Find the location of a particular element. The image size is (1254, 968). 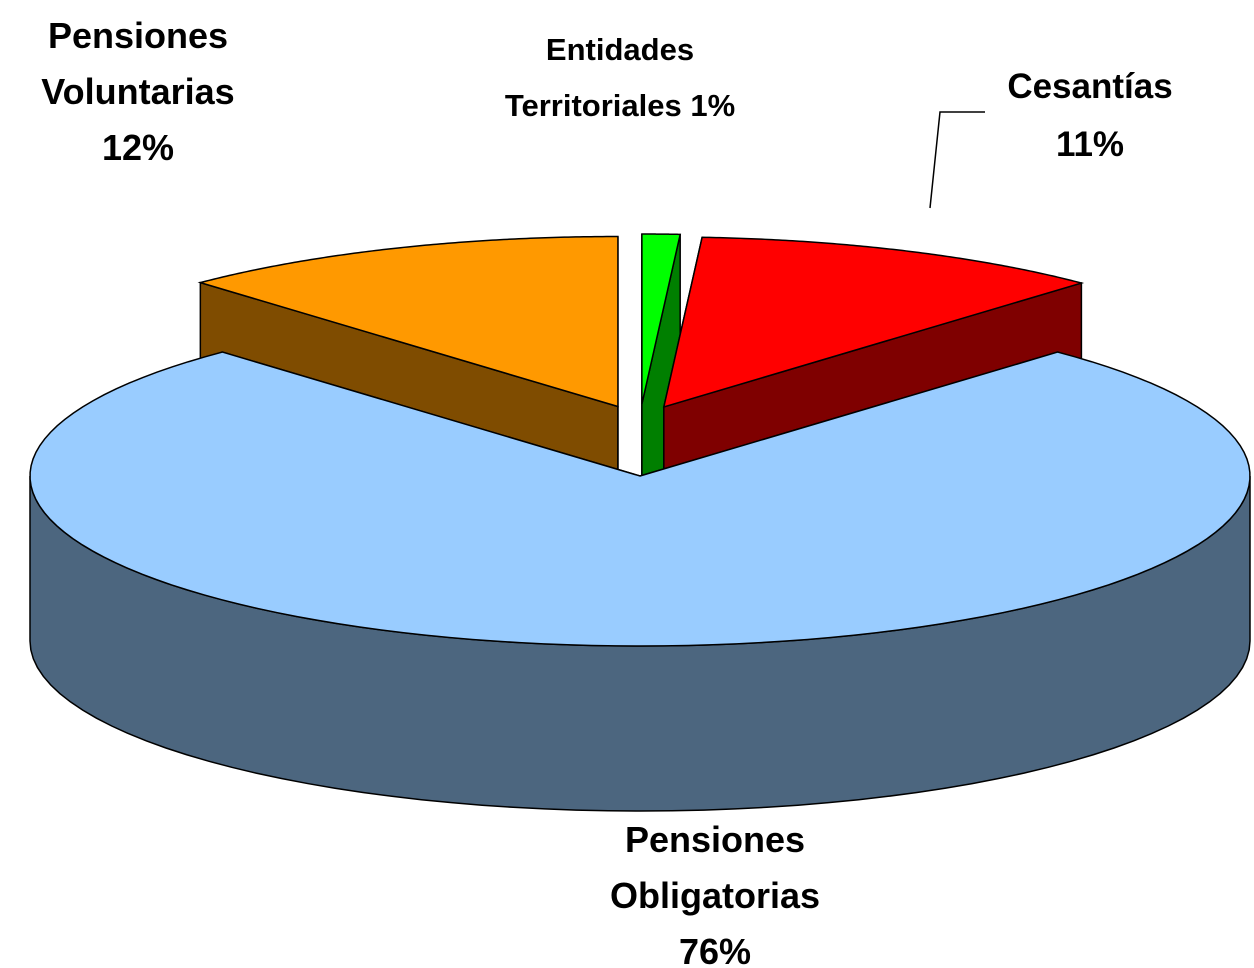

label-name: Pensiones Obligatorias is located at coordinates (715, 867).